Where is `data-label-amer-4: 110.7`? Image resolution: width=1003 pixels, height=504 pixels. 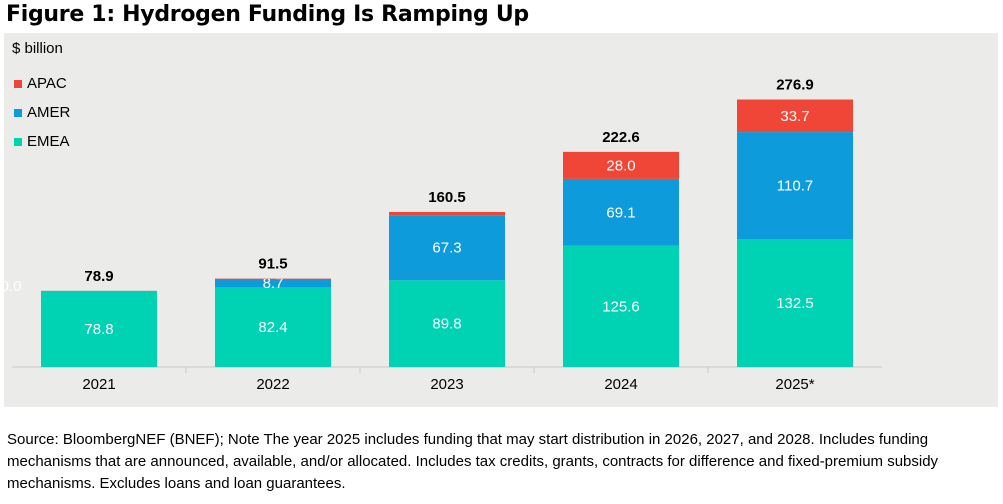 data-label-amer-4: 110.7 is located at coordinates (795, 186).